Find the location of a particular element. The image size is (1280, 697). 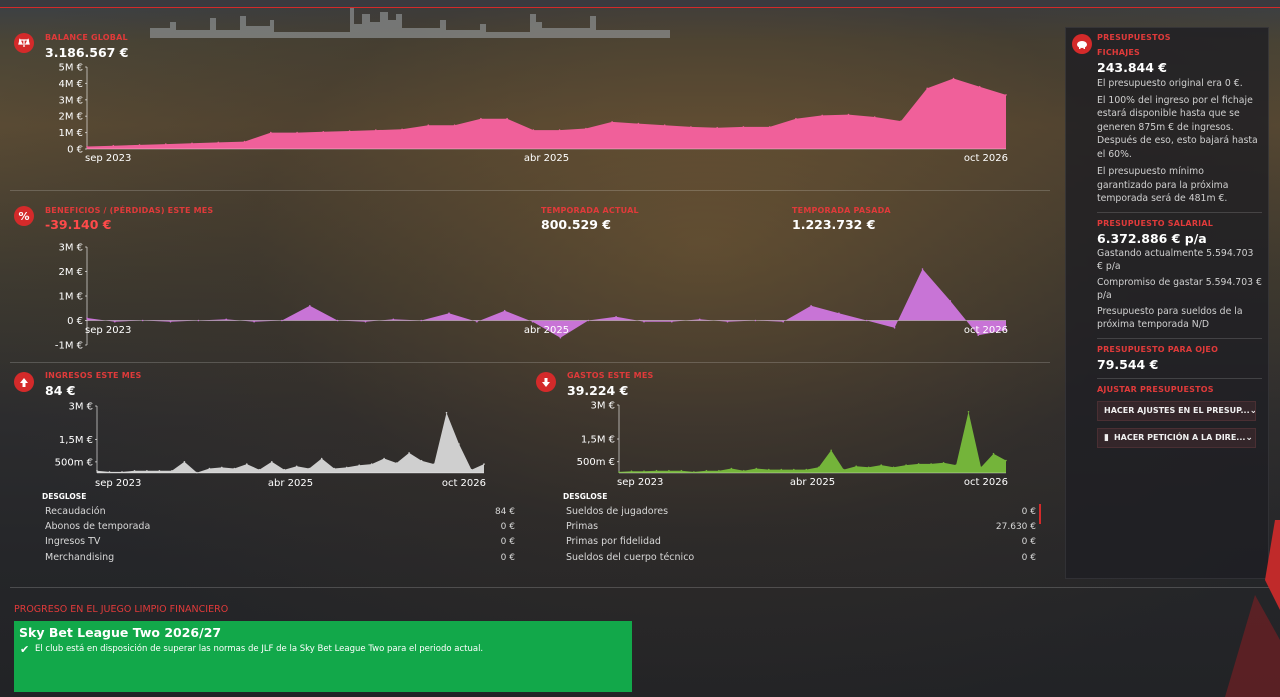

profit-value: -39.140 € is located at coordinates (78, 224).